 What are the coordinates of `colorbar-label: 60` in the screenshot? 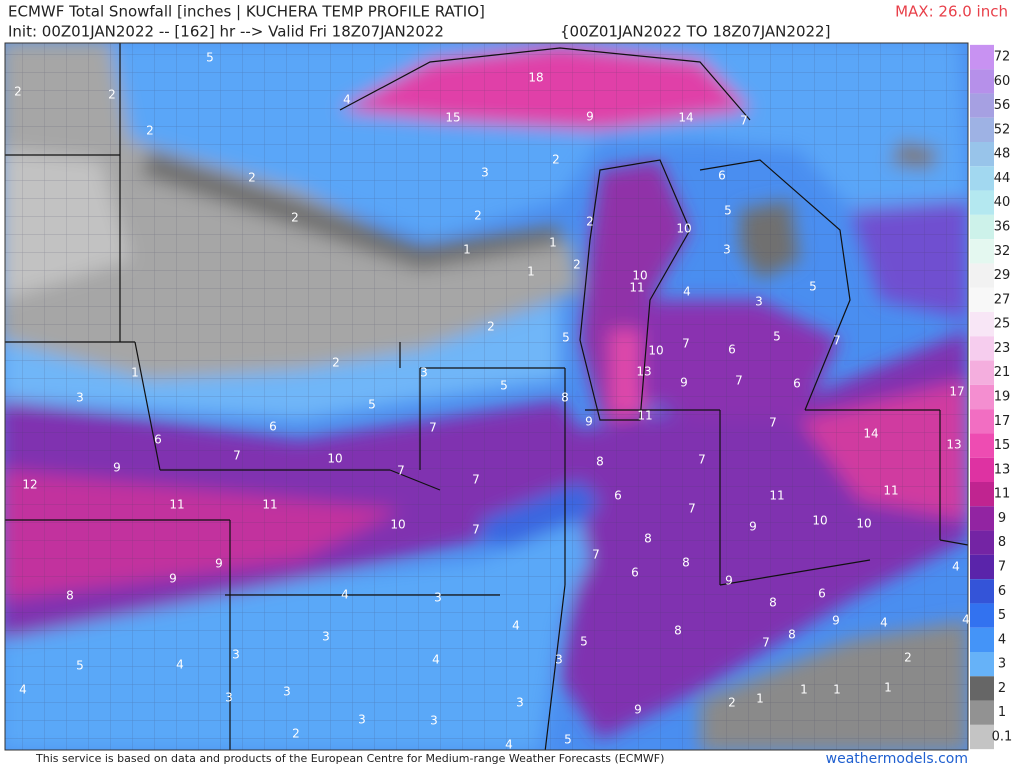 It's located at (1002, 81).